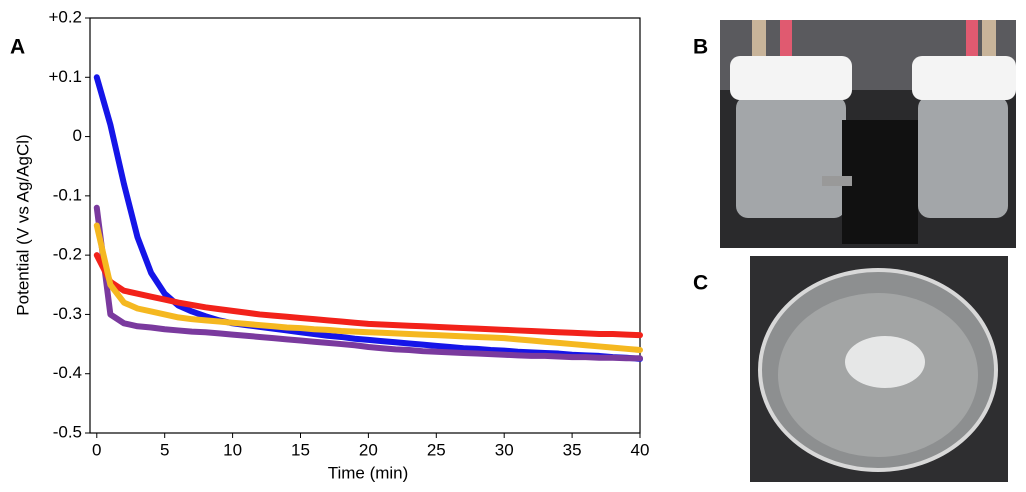 The image size is (1026, 492). I want to click on x-tick-label: 10, so click(232, 449).